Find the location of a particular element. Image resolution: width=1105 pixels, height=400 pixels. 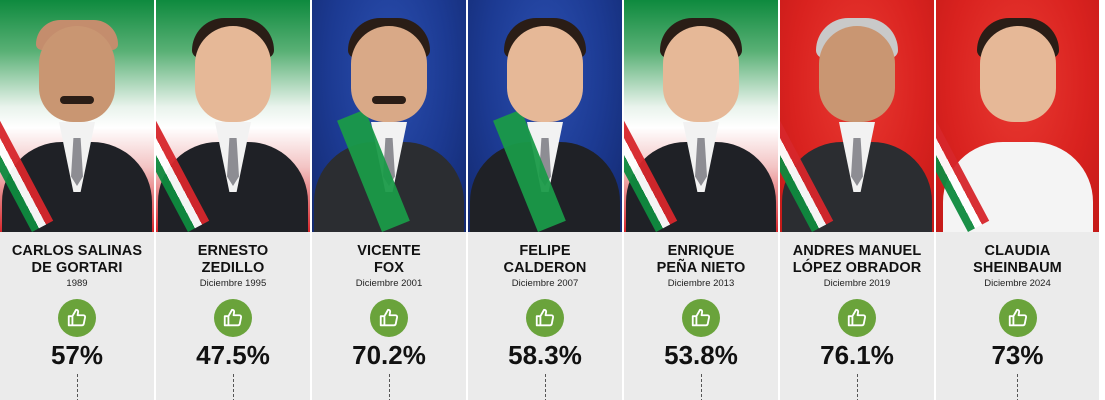

president-card: VICENTE FOX Diciembre 2001 70.2% is located at coordinates (390, 200).